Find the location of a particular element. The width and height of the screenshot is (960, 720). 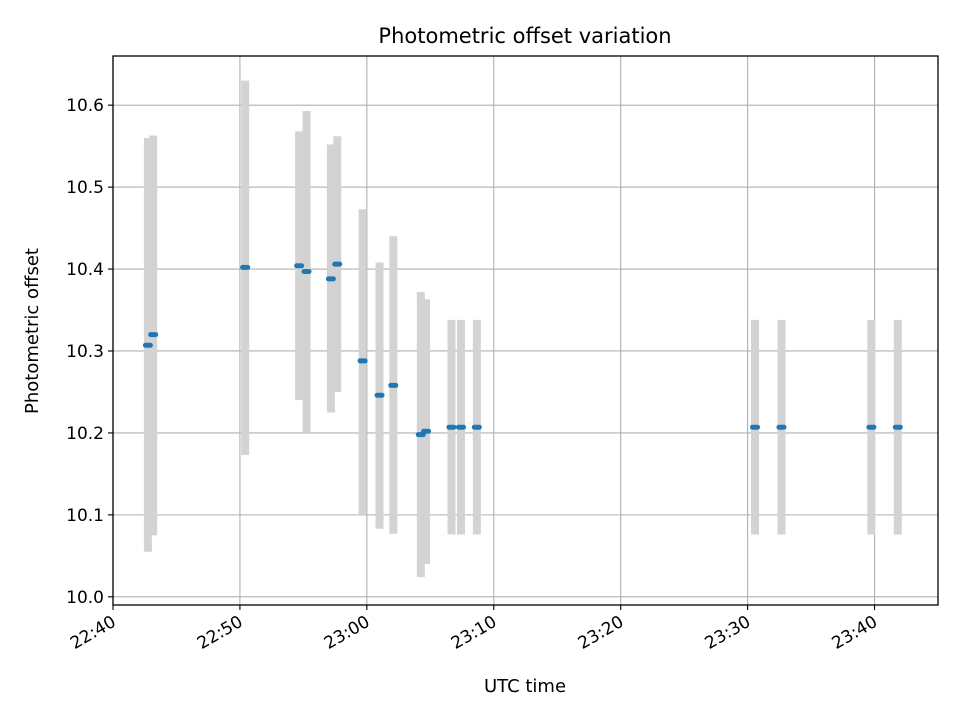

y-axis-ticks: 10.0 10.1 10.2 10.3 10.4 10.5 10.6 is located at coordinates (89, 352).